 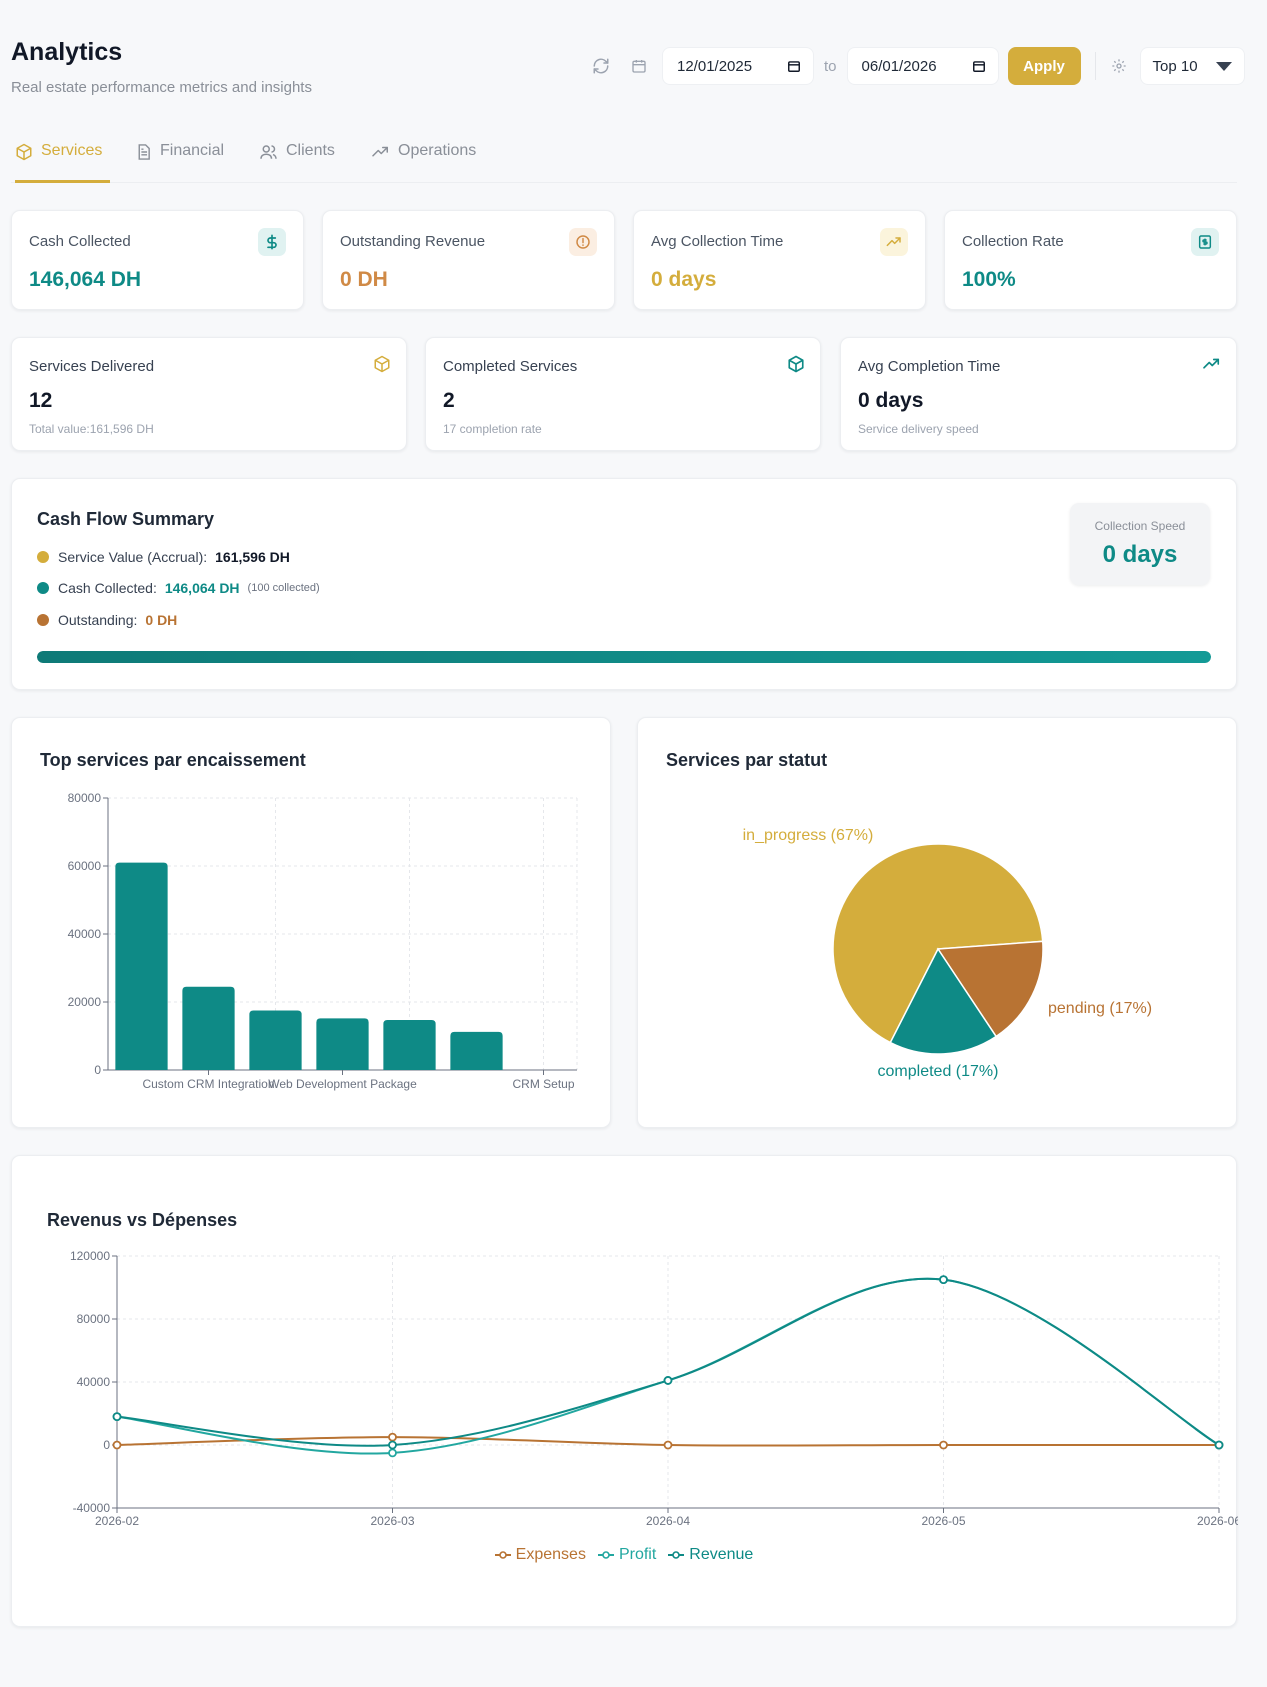 I want to click on x-tick-label: 2026-06, so click(x=1217, y=1521).